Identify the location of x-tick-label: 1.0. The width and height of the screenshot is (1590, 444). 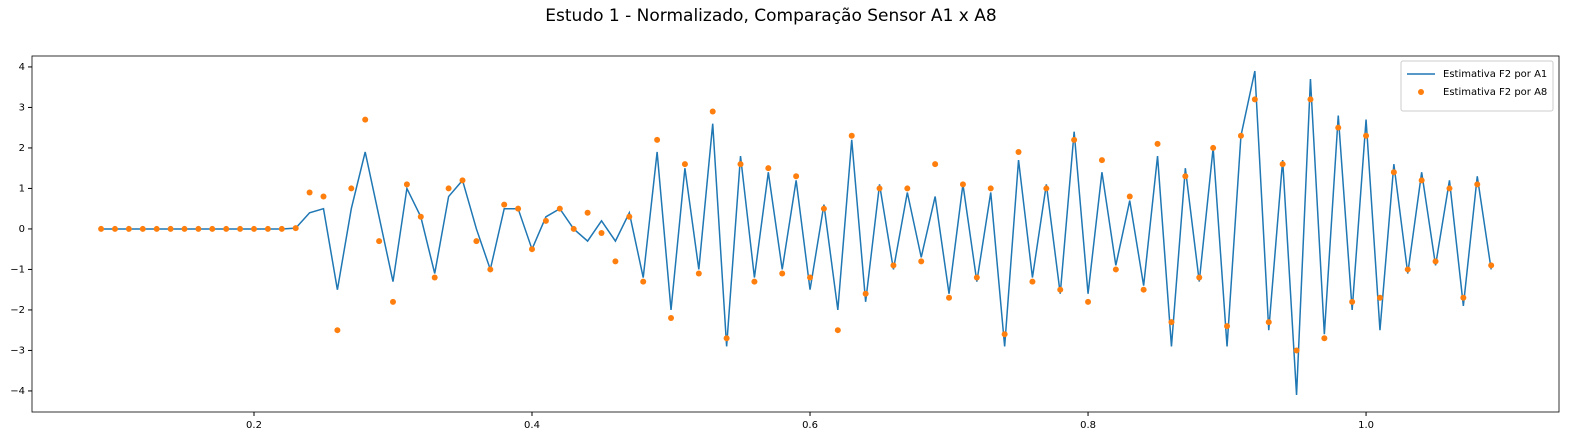
(1366, 425).